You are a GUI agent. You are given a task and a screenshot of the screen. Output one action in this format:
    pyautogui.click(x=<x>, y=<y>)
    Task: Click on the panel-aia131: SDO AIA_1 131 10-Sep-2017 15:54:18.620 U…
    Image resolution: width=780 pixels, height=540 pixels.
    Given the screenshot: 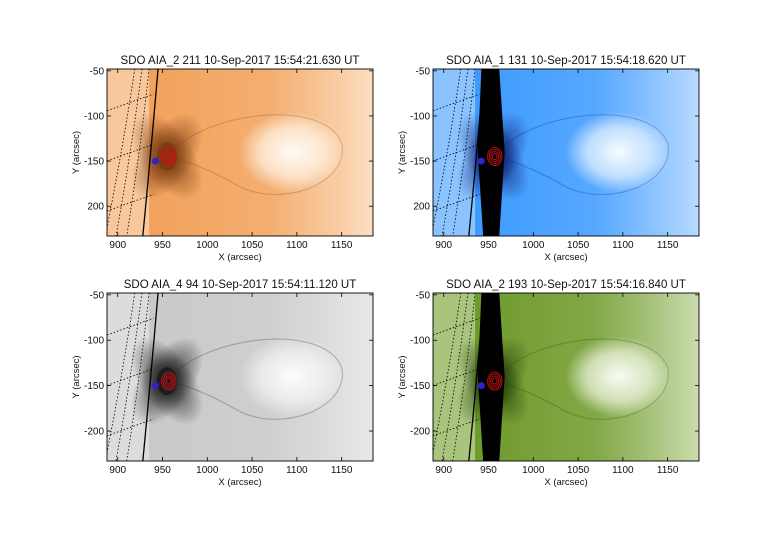 What is the action you would take?
    pyautogui.click(x=548, y=159)
    